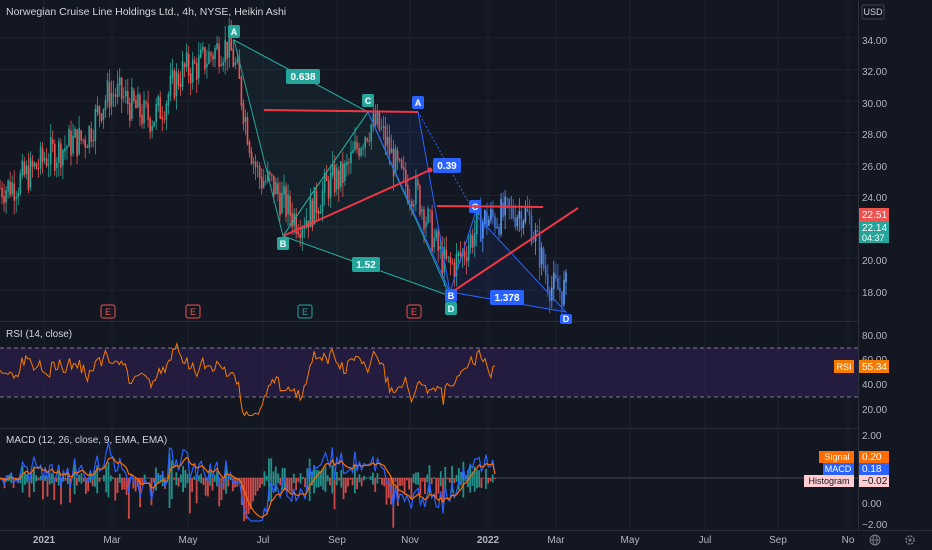  Describe the element at coordinates (875, 481) in the screenshot. I see `macd-axis: 2.00 0.00 −2.00` at that location.